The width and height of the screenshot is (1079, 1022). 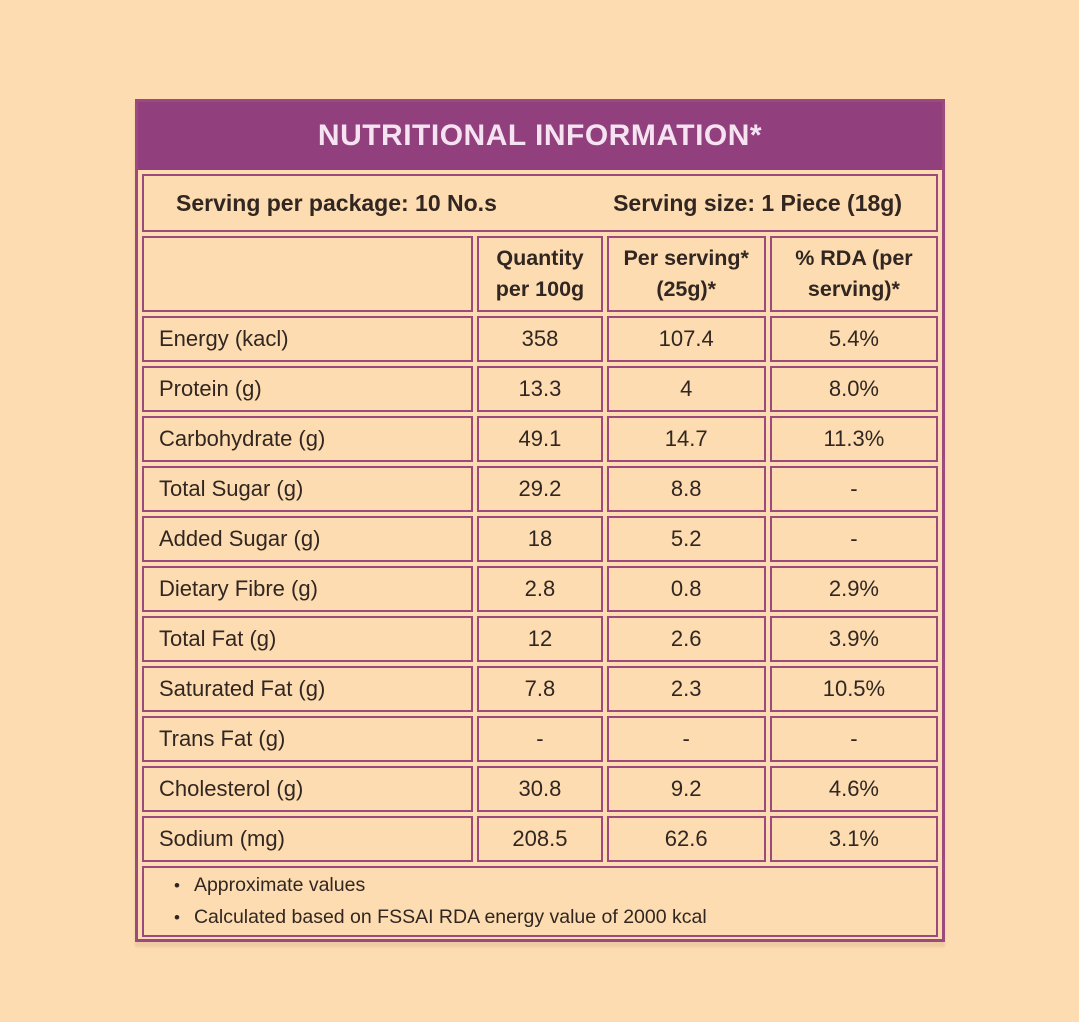 What do you see at coordinates (686, 489) in the screenshot?
I see `per-serving-value: 8.8` at bounding box center [686, 489].